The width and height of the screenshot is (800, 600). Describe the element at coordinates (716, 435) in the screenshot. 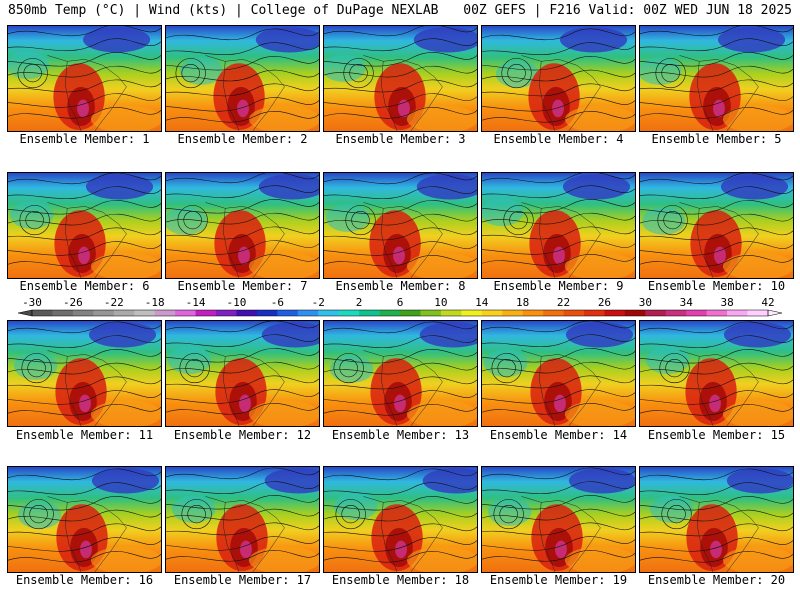

I see `ensemble-member-caption: Ensemble Member: 15` at that location.